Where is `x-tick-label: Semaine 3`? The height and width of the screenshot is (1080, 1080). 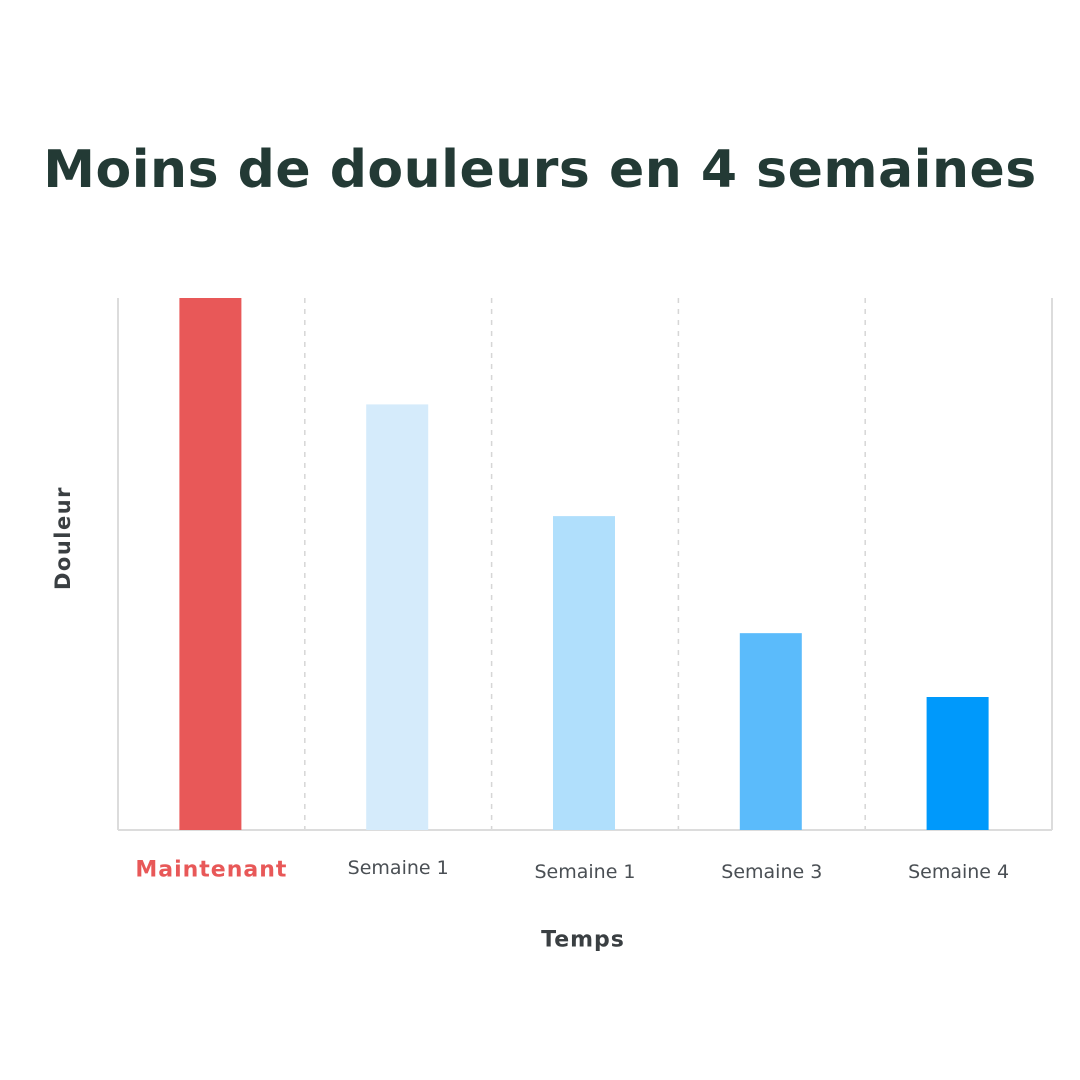 x-tick-label: Semaine 3 is located at coordinates (772, 872).